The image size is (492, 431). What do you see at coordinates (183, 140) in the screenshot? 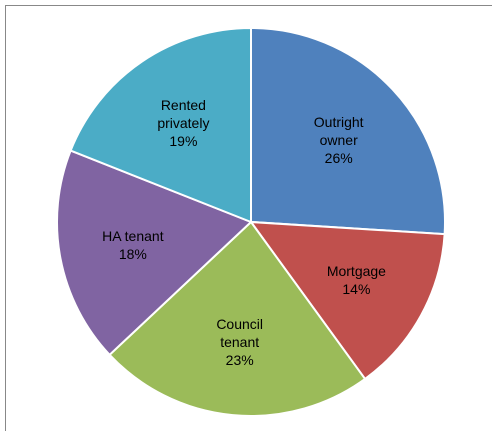
I see `percent-label: 19%` at bounding box center [183, 140].